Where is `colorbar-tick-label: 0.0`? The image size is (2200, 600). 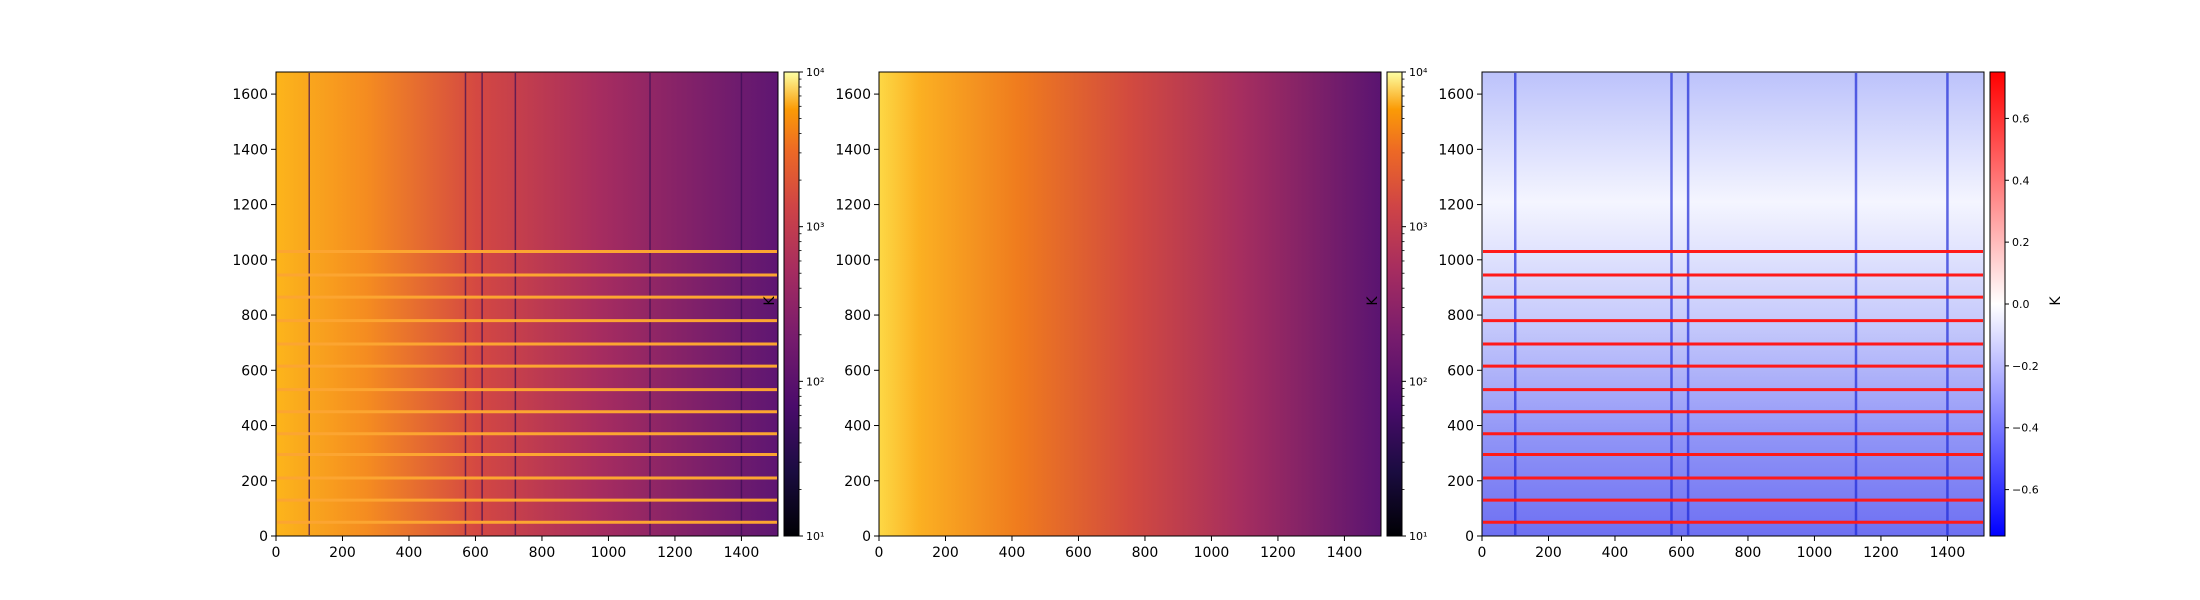 colorbar-tick-label: 0.0 is located at coordinates (2021, 304).